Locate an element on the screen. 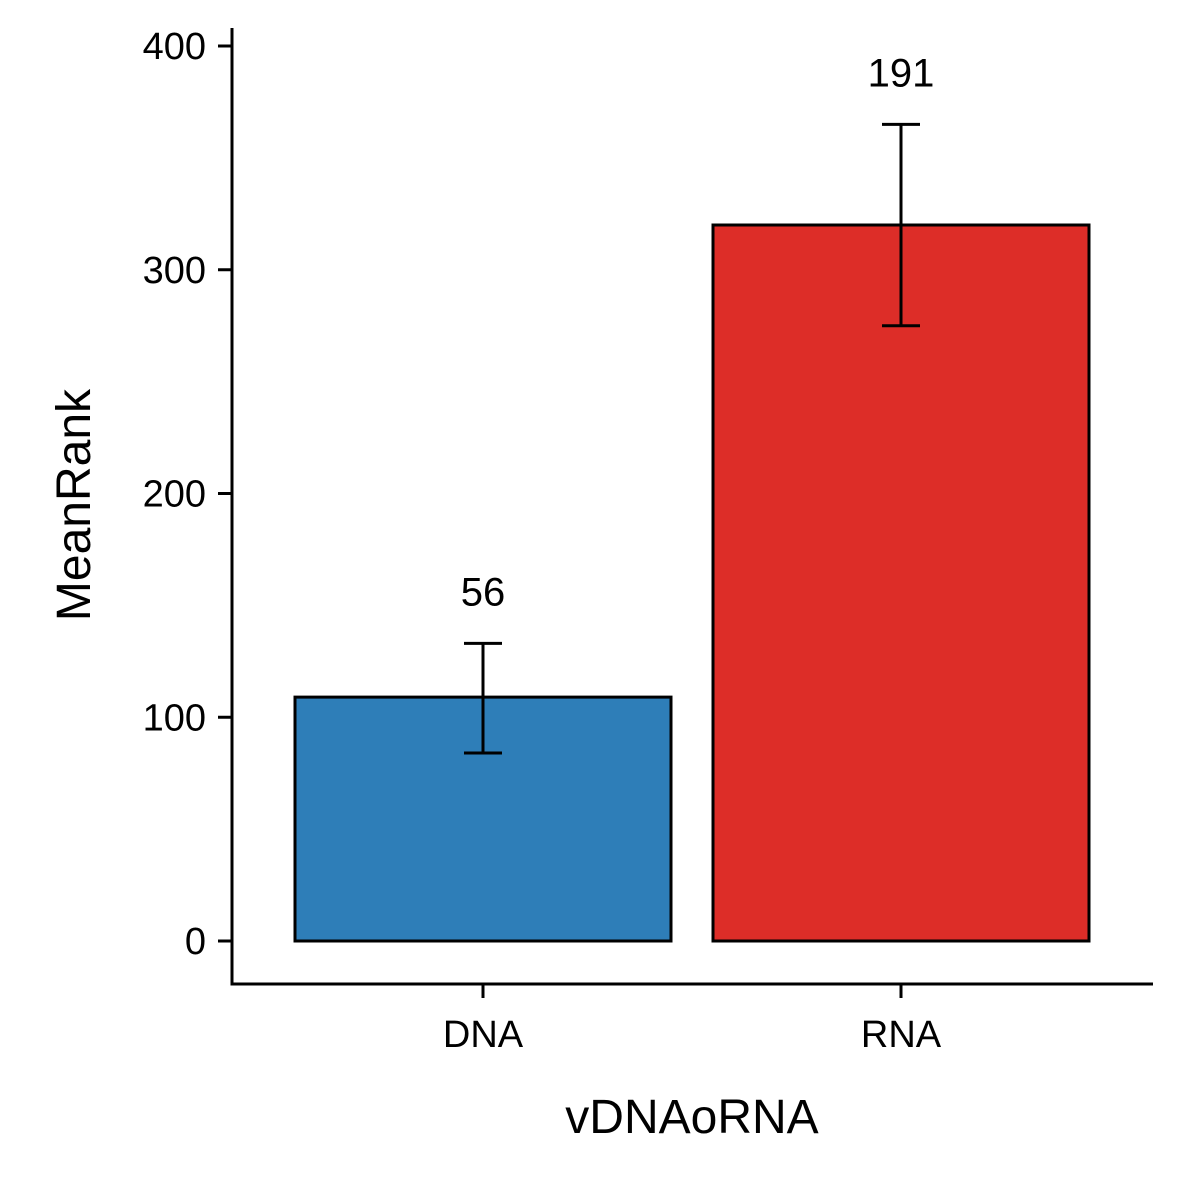 This screenshot has height=1181, width=1181. x-tick-label-dna: DNA is located at coordinates (483, 1035).